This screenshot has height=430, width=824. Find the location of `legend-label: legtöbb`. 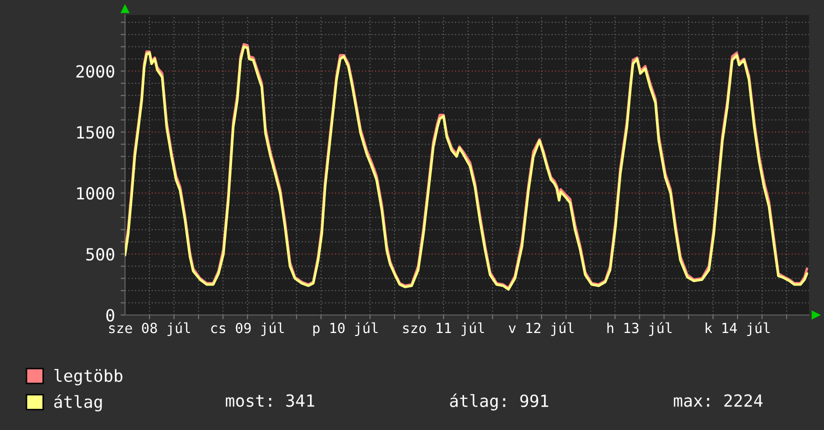

legend-label: legtöbb is located at coordinates (88, 377).